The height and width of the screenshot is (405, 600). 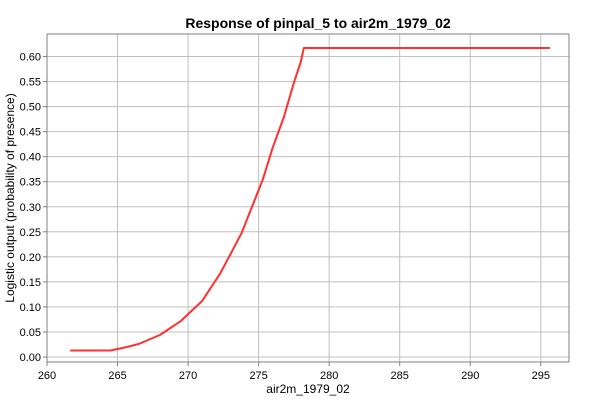 What do you see at coordinates (308, 389) in the screenshot?
I see `x-axis-label: air2m_1979_02` at bounding box center [308, 389].